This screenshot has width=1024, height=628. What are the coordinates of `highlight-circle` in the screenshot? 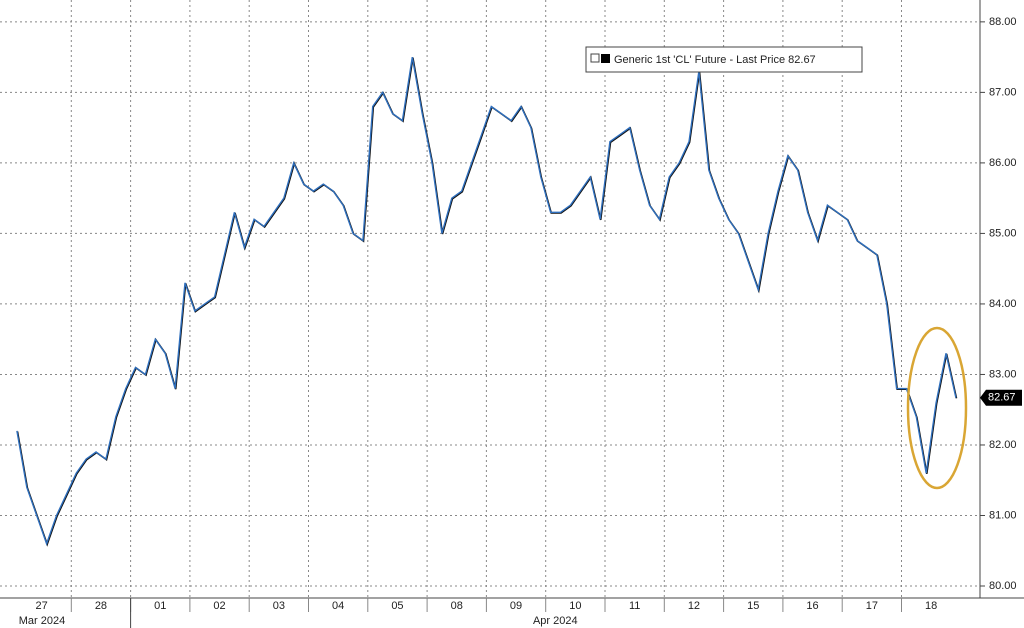 It's located at (937, 408).